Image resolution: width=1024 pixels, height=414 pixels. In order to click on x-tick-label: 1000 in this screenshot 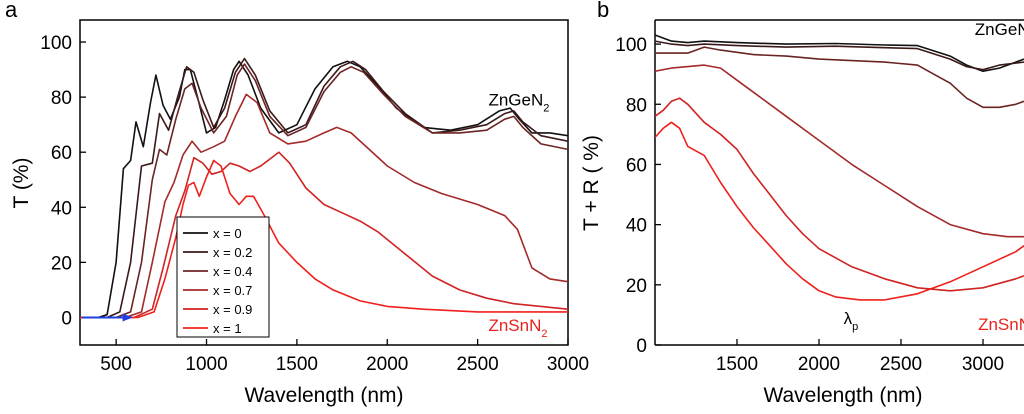, I will do `click(206, 364)`.